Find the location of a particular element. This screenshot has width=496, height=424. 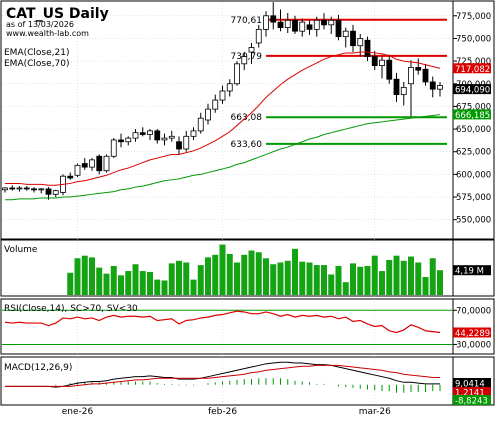

ema70-value-bg is located at coordinates (472, 114).